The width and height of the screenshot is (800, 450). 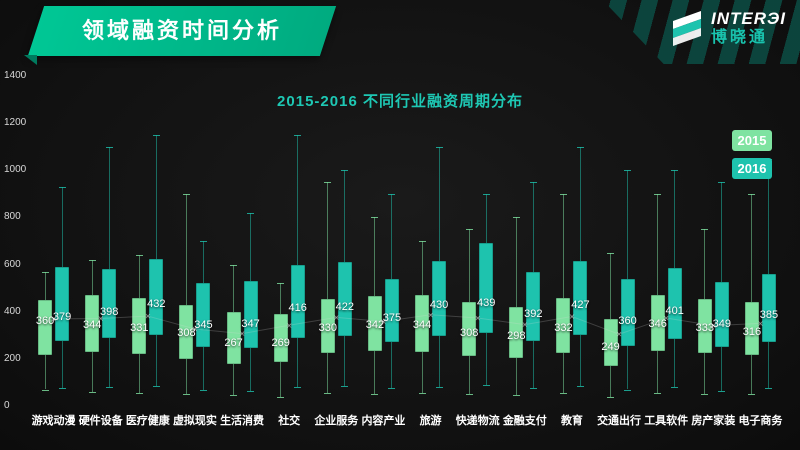 I want to click on x-category-label: 社交, so click(x=289, y=421).